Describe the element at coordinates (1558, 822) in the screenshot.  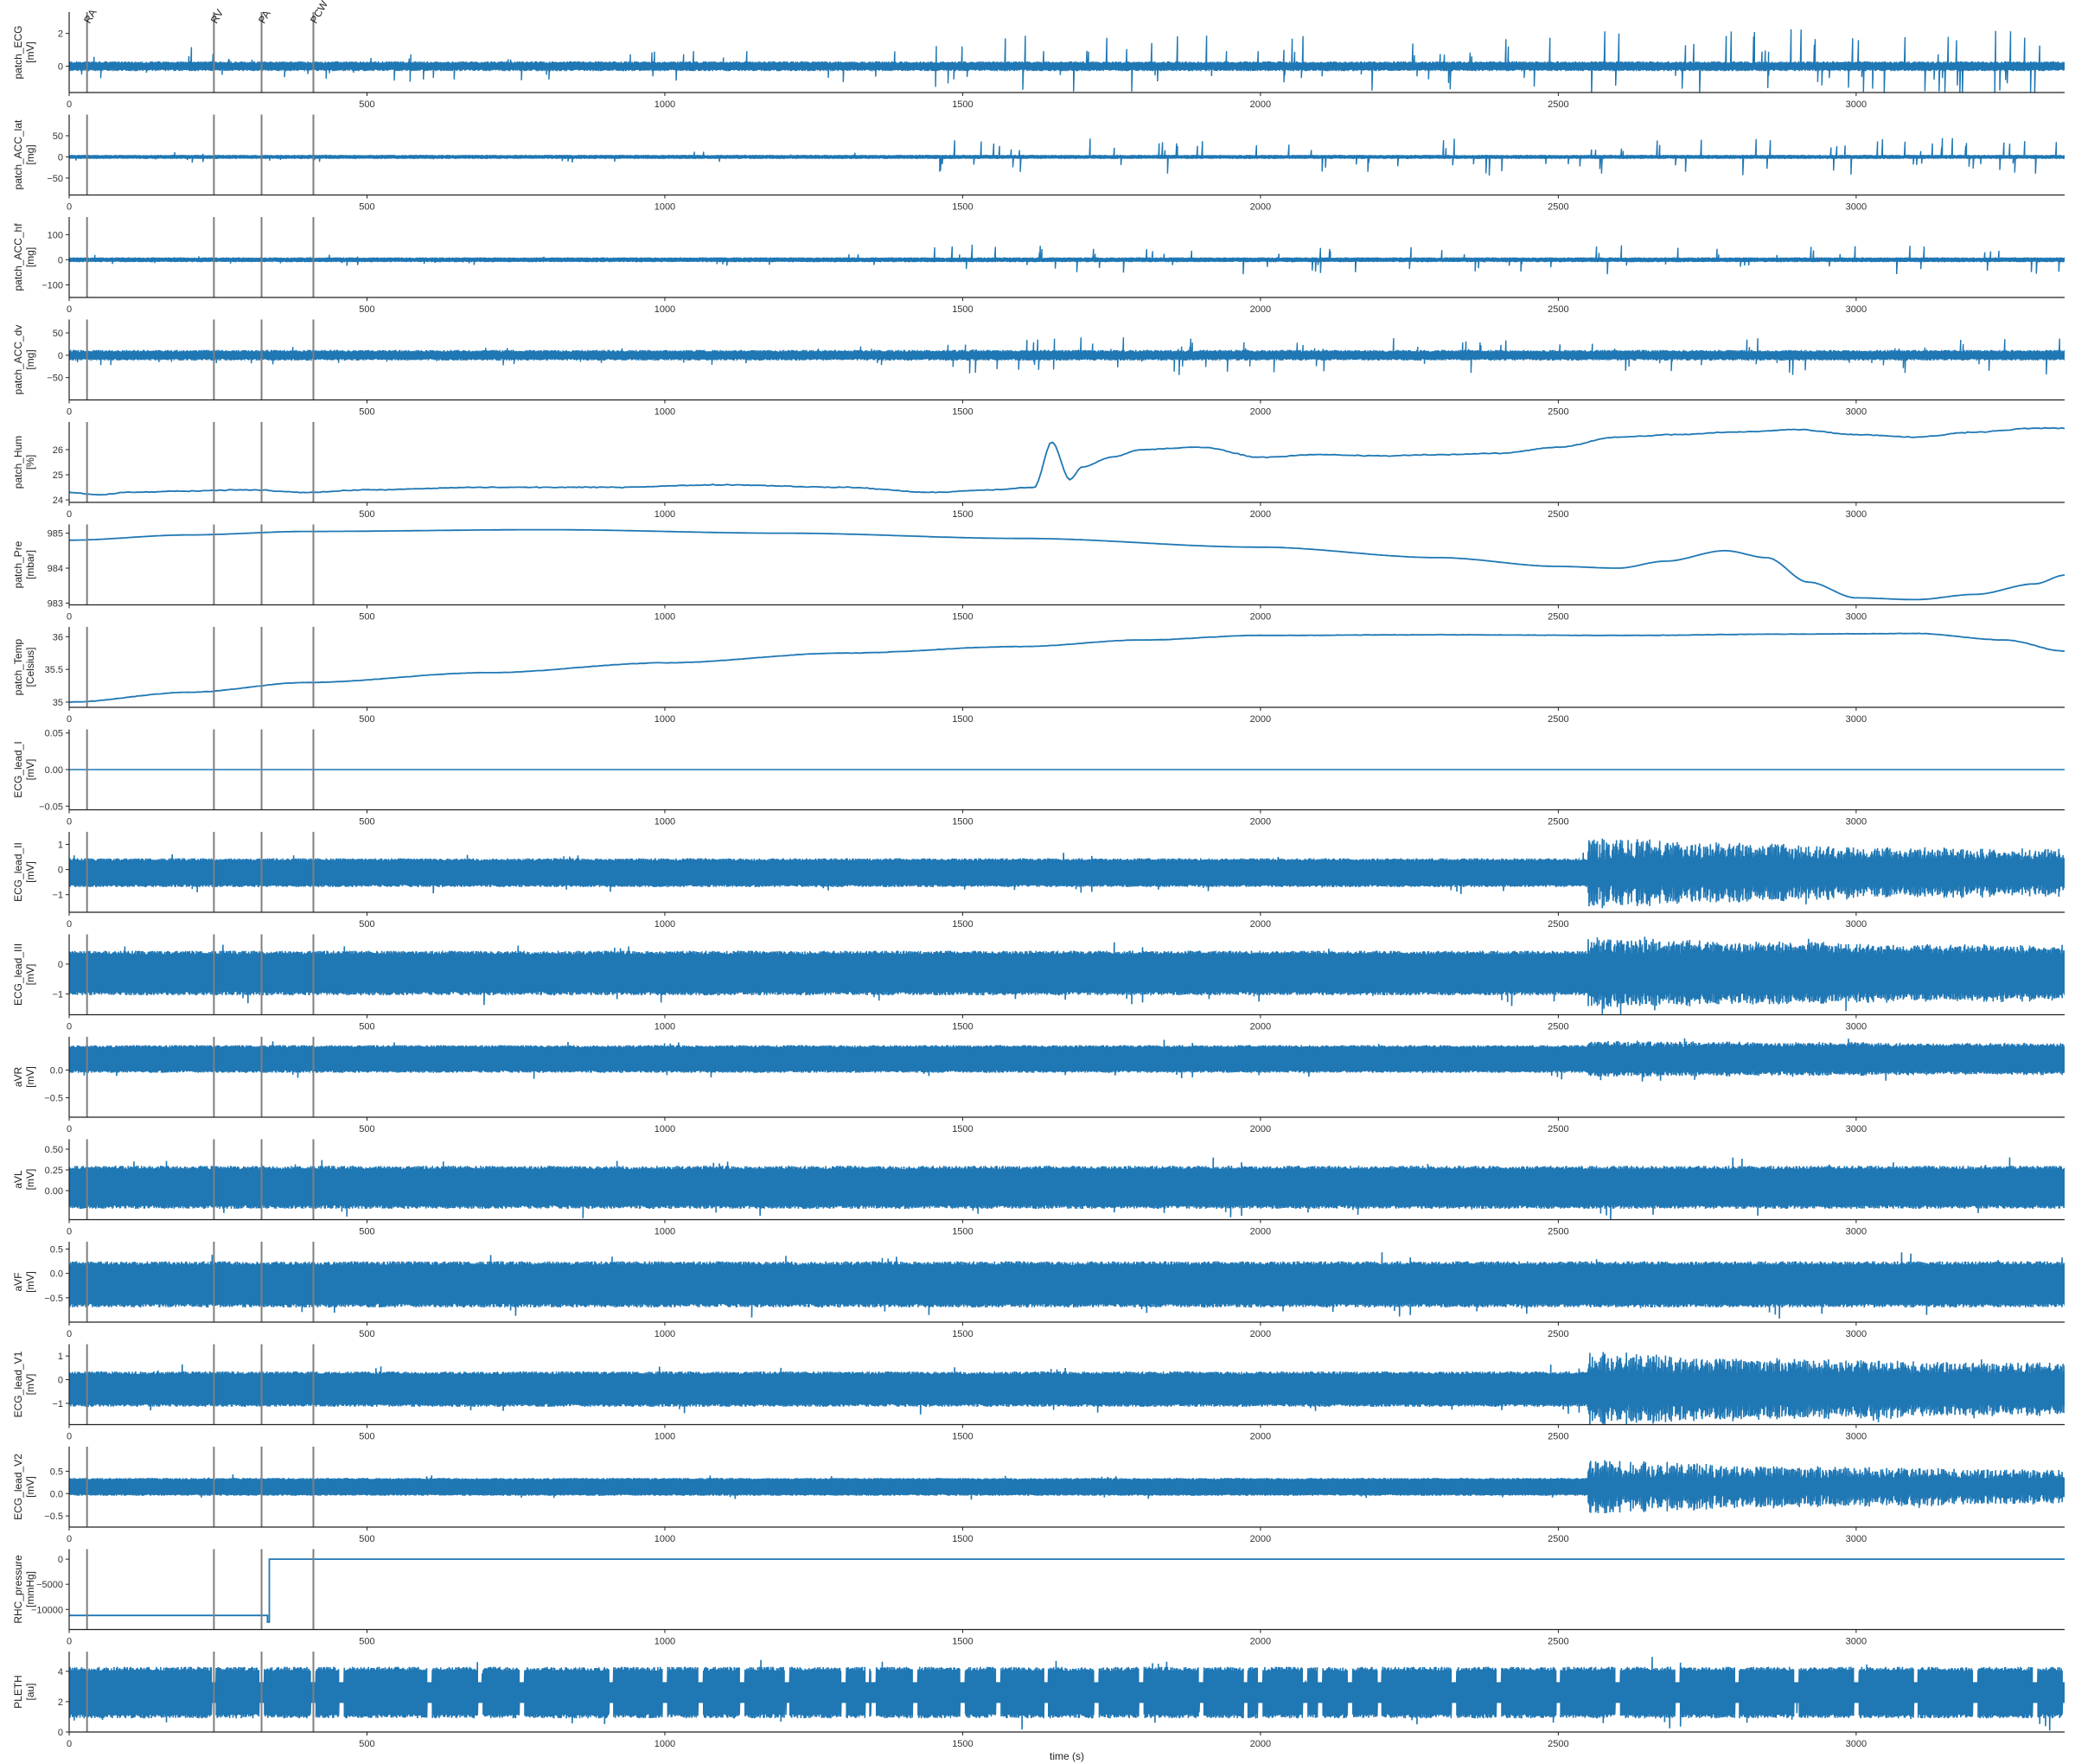
I see `panel-8-xtick-label: 2500` at that location.